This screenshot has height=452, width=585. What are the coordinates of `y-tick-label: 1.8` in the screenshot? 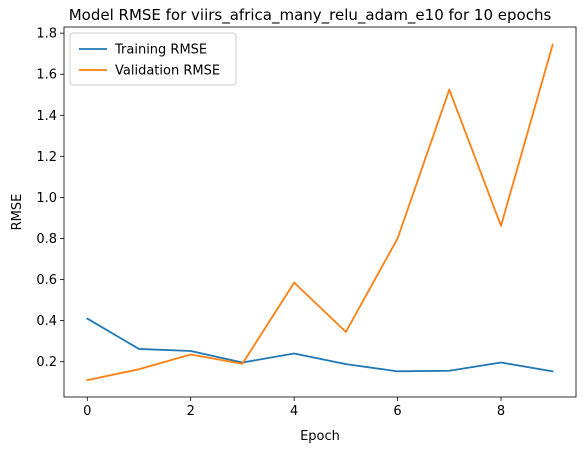 It's located at (46, 34).